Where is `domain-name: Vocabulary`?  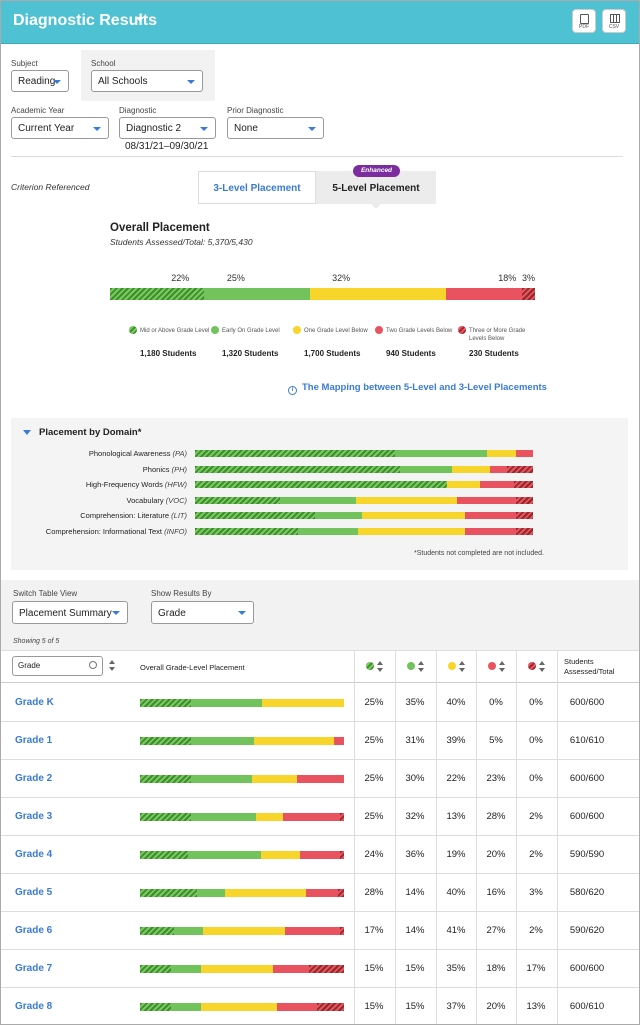
domain-name: Vocabulary is located at coordinates (145, 500).